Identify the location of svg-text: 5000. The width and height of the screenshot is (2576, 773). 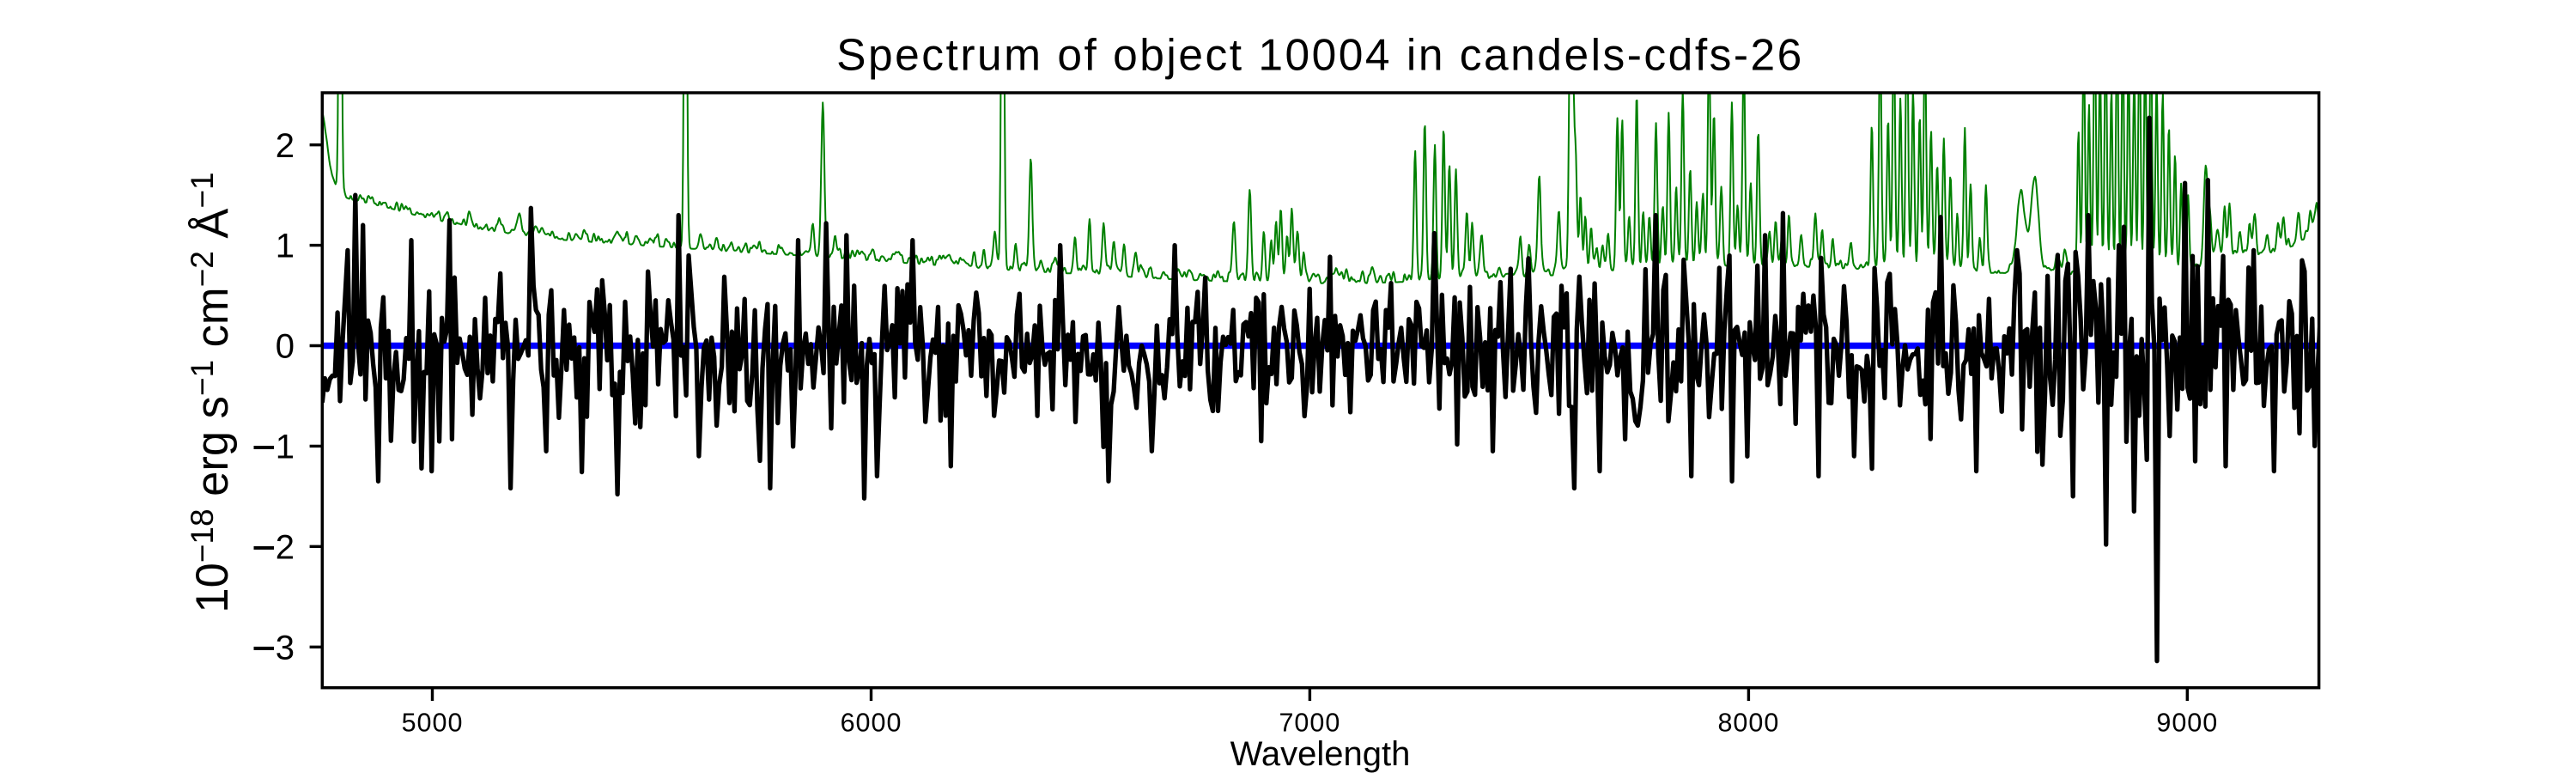
(433, 723).